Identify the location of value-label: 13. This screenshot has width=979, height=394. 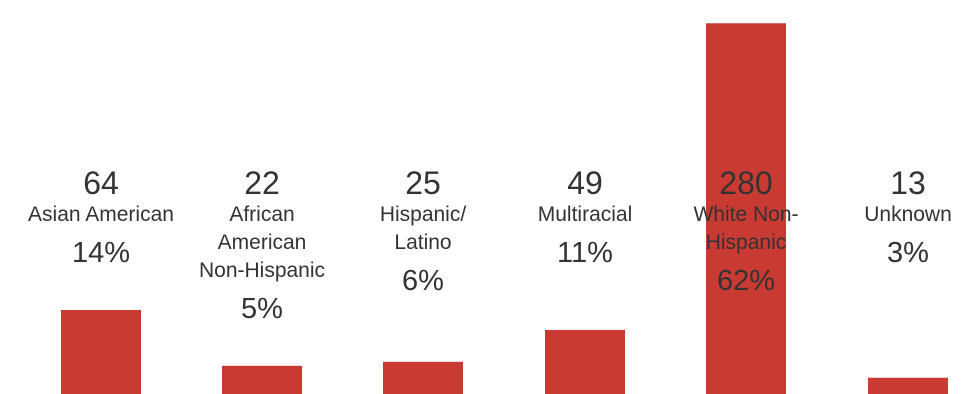
(908, 183).